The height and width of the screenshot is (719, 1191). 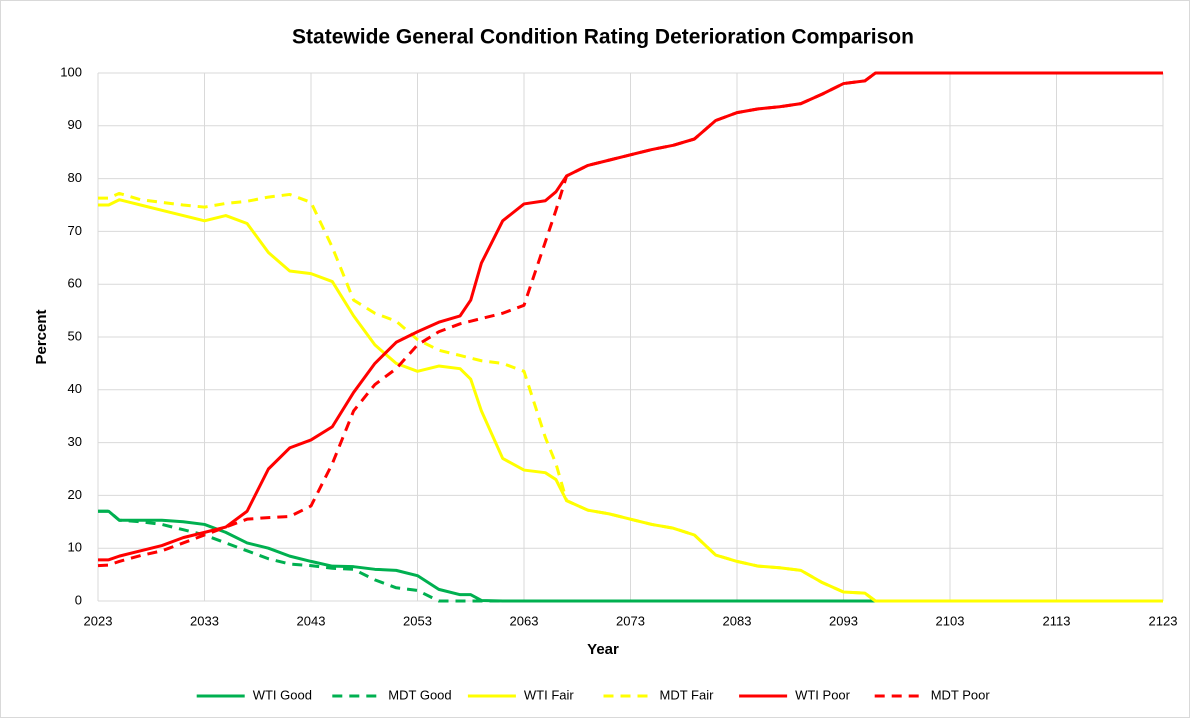 What do you see at coordinates (687, 694) in the screenshot?
I see `legend-label: MDT Fair` at bounding box center [687, 694].